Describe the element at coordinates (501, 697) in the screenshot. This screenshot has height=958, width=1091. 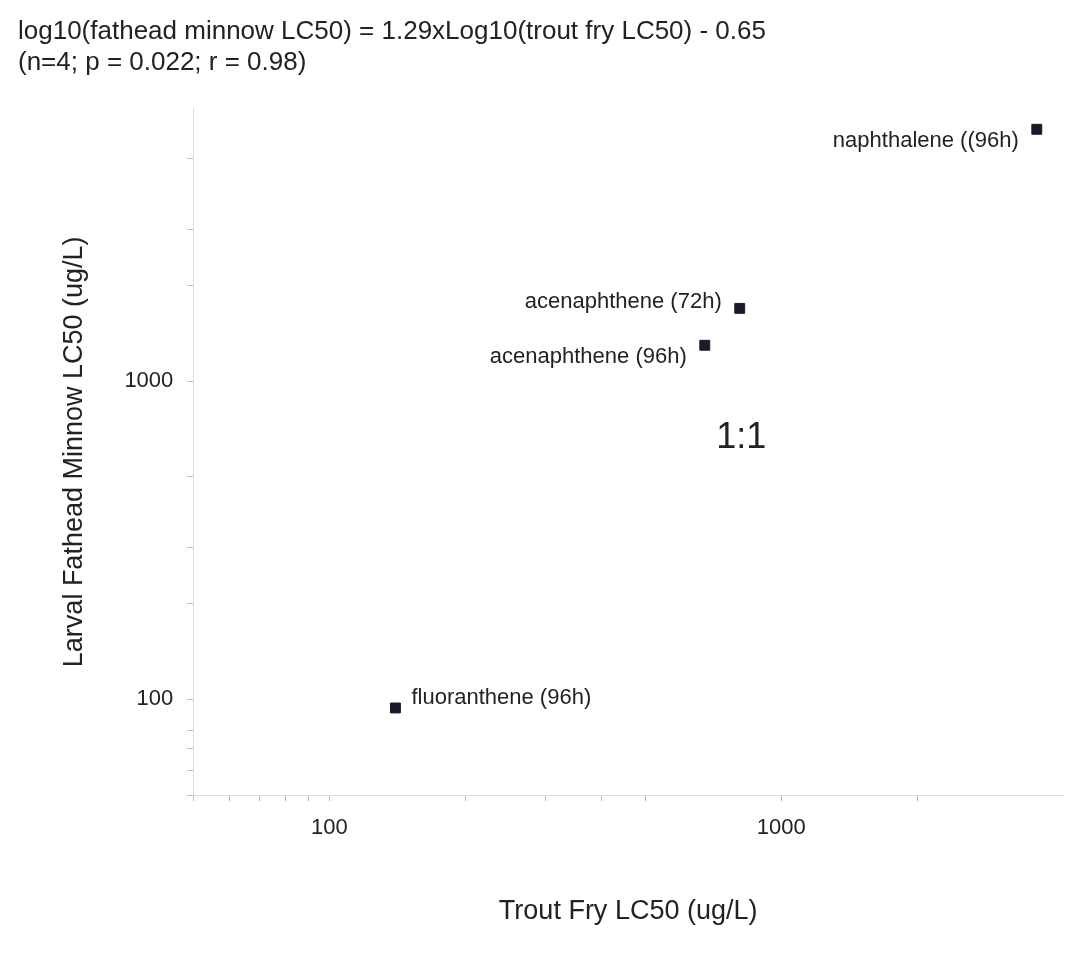
I see `series-label: fluoranthene (96h)` at that location.